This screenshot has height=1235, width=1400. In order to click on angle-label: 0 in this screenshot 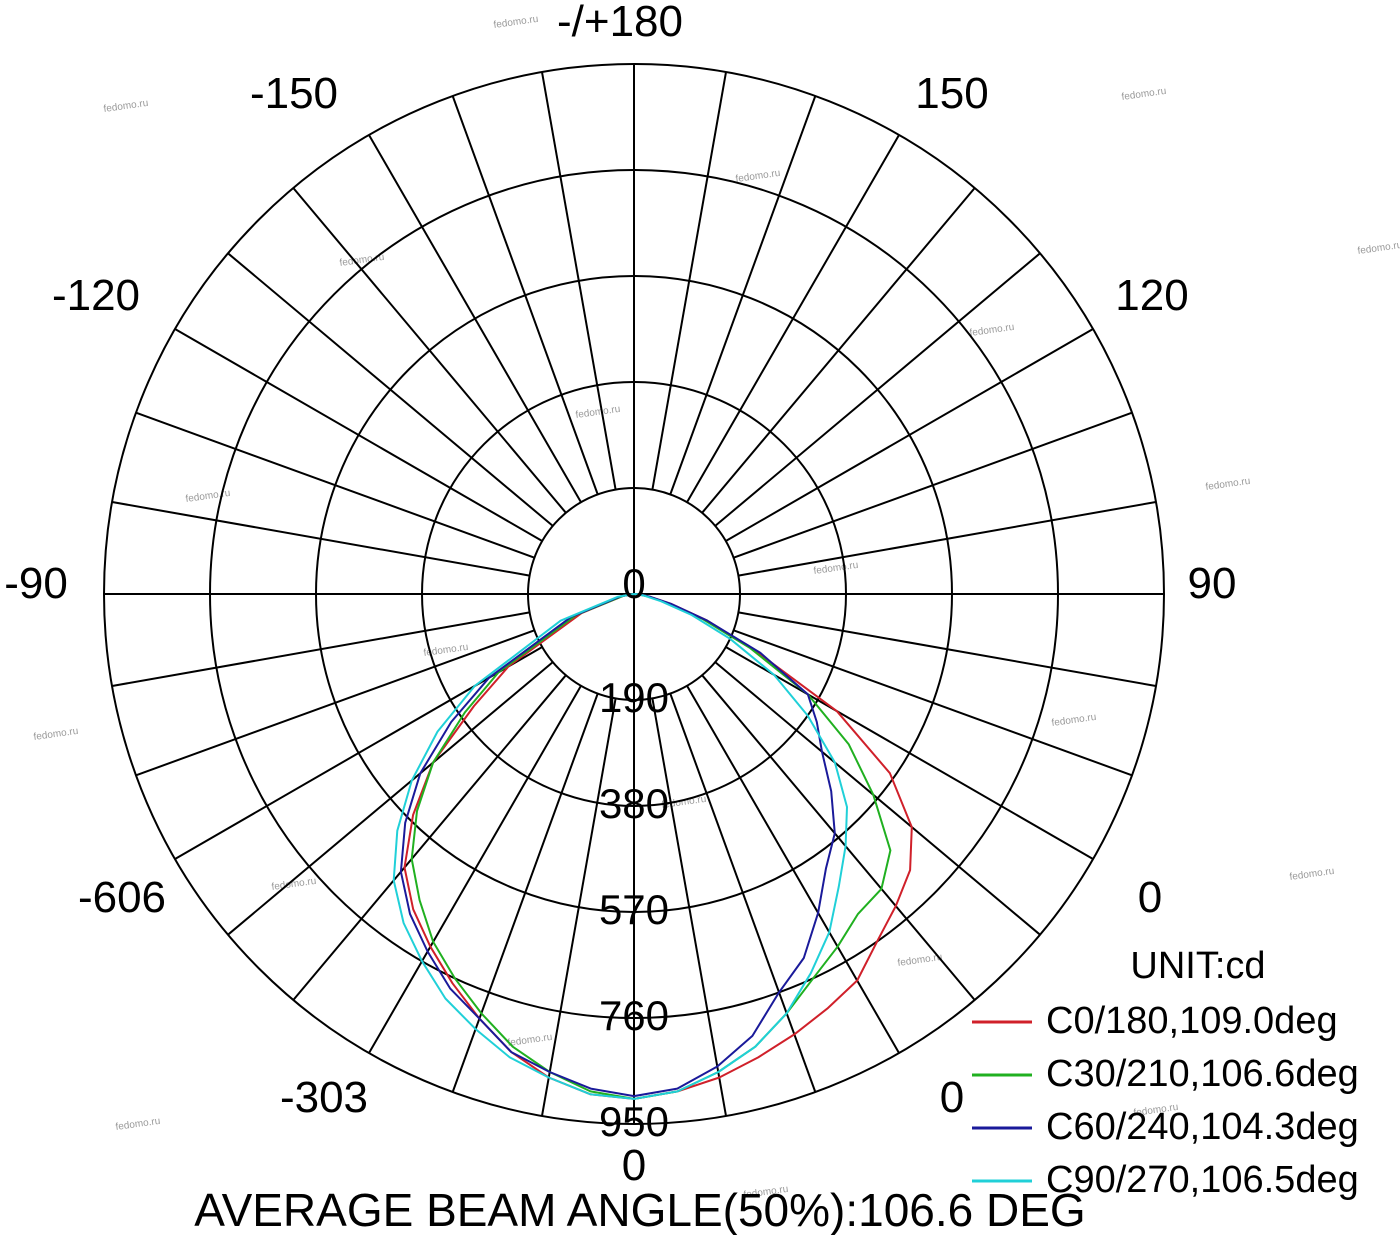, I will do `click(634, 1165)`.